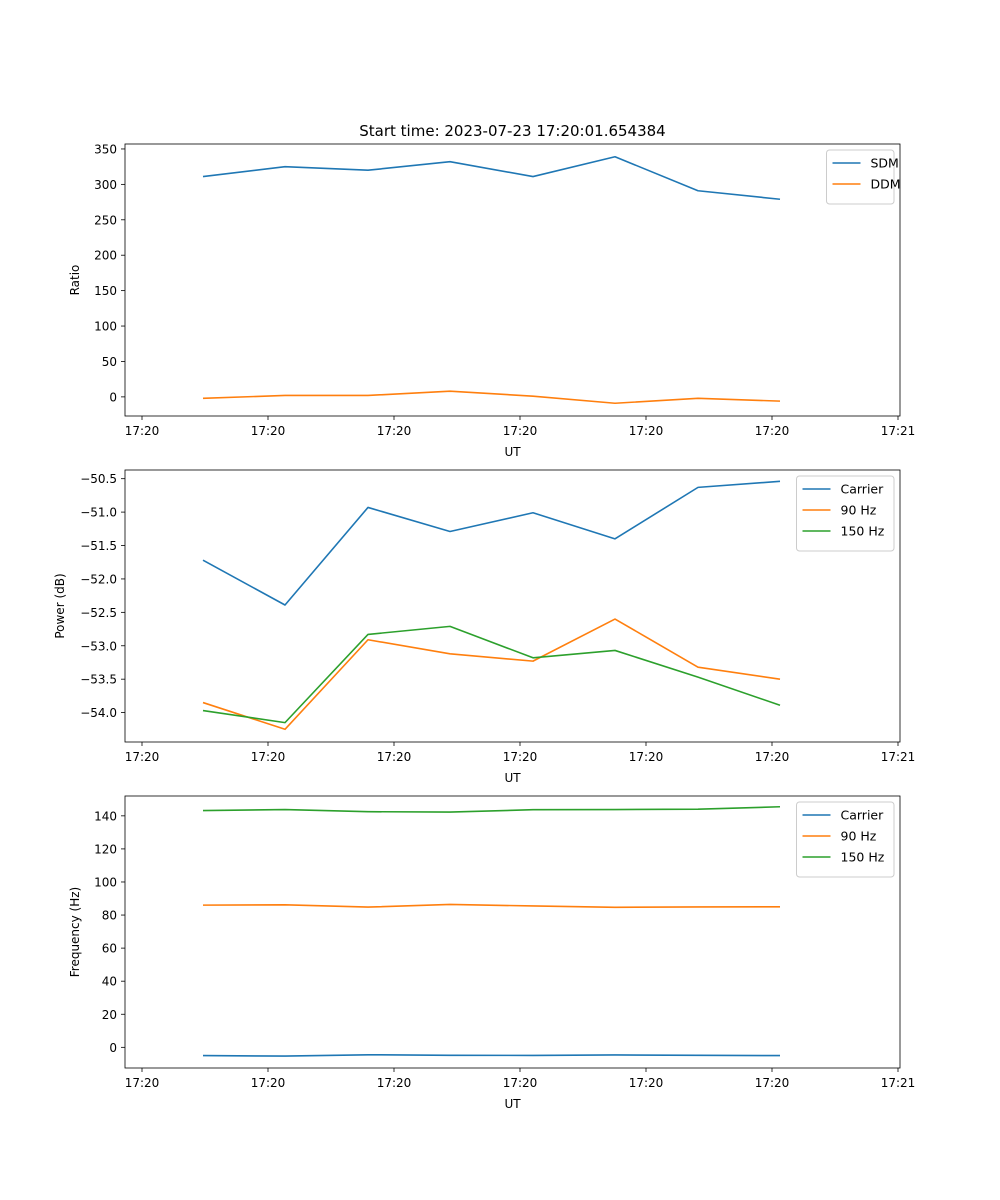 This screenshot has height=1200, width=1000. Describe the element at coordinates (105, 849) in the screenshot. I see `y-tick-label: 120` at that location.